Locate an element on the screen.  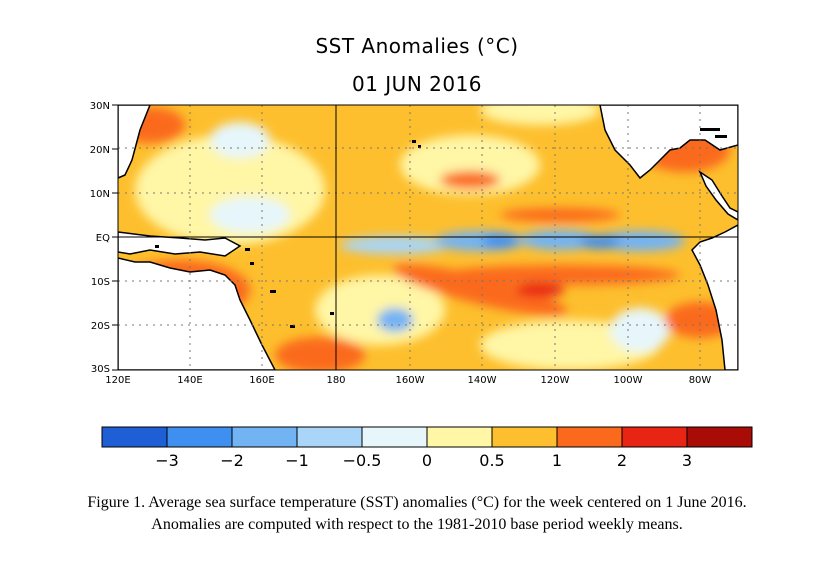
lat-label: 30S is located at coordinates (100, 369).